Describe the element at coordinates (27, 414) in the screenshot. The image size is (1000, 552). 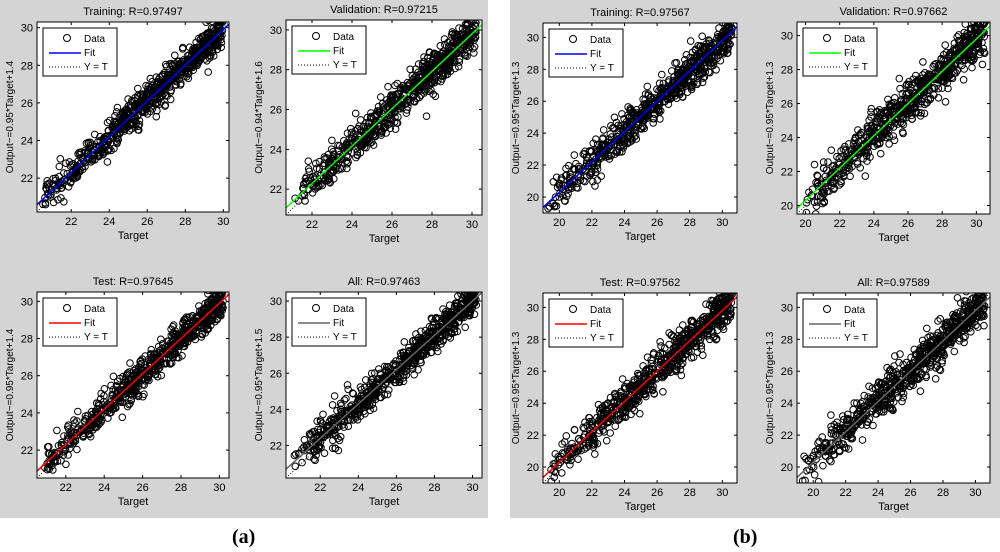
I see `y-tick-label: 24` at that location.